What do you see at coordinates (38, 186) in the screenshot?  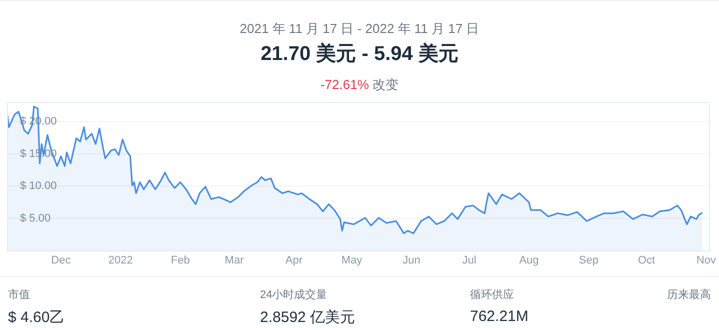 I see `y-tick-label: $ 10.00` at bounding box center [38, 186].